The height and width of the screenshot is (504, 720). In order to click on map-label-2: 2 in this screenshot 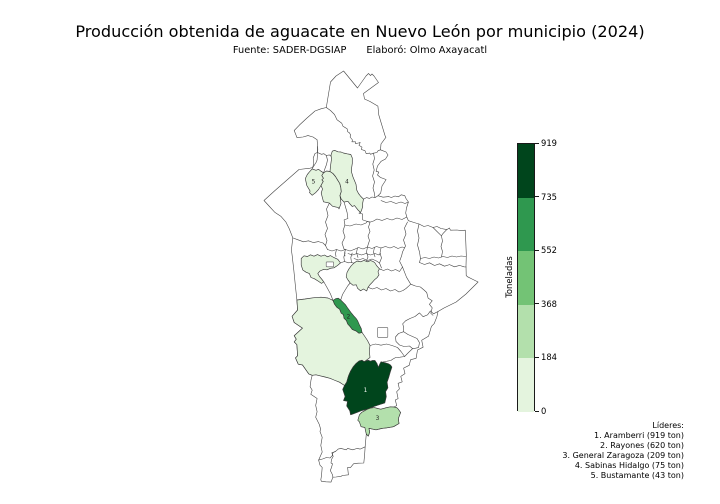, I will do `click(349, 317)`.